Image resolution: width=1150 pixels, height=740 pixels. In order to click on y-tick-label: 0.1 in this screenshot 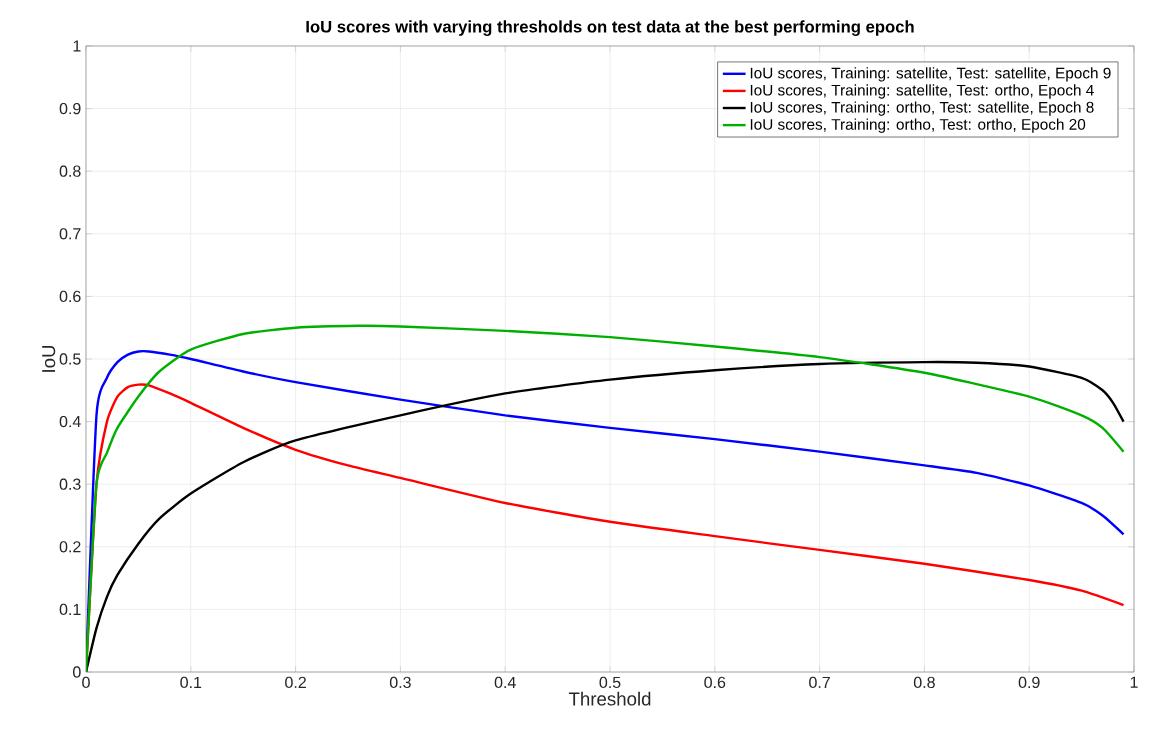, I will do `click(70, 609)`.